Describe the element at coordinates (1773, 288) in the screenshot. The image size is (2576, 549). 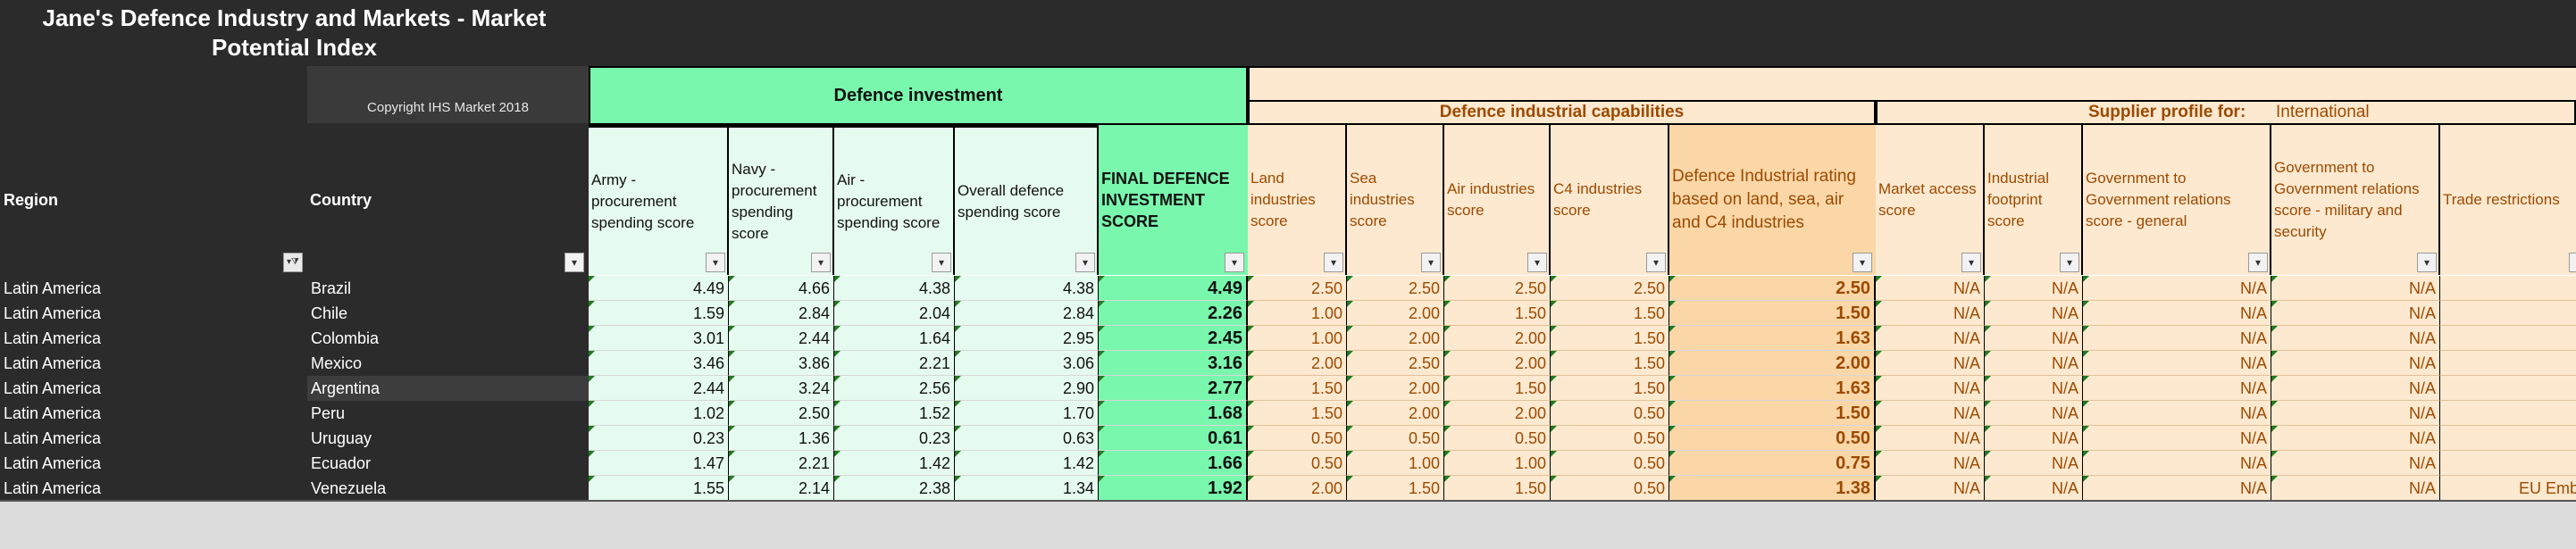
I see `cell-rating: 2.50` at that location.